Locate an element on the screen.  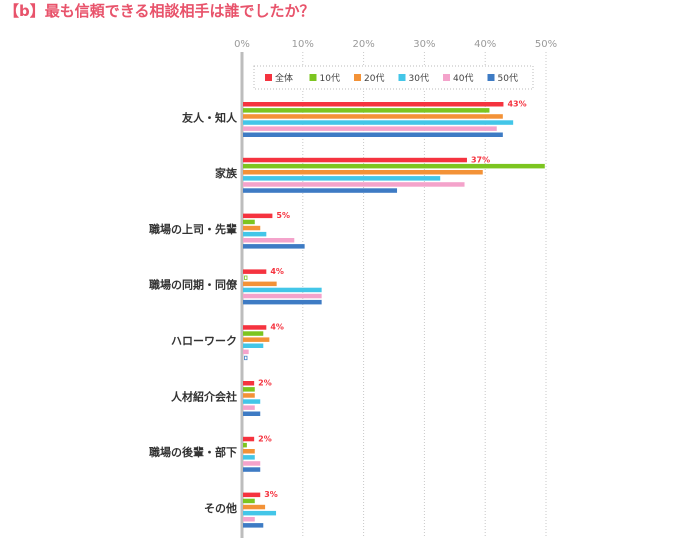
data-label: 3% is located at coordinates (271, 494).